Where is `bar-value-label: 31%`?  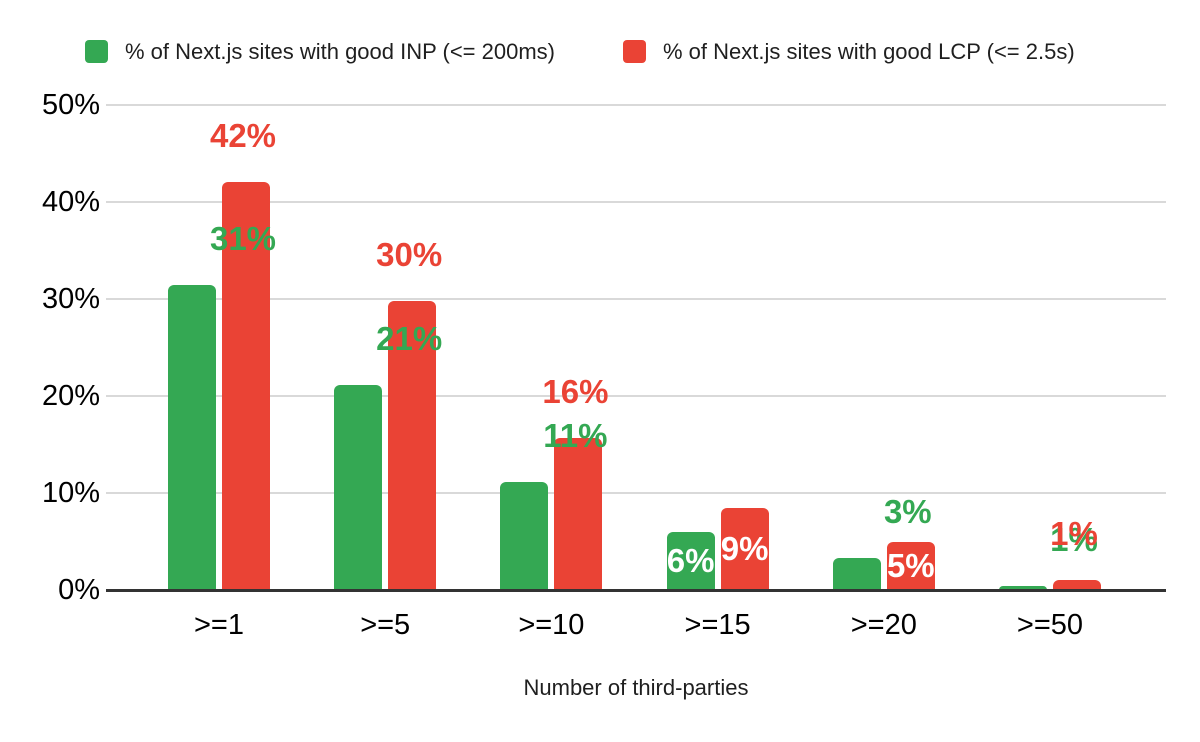 bar-value-label: 31% is located at coordinates (243, 239).